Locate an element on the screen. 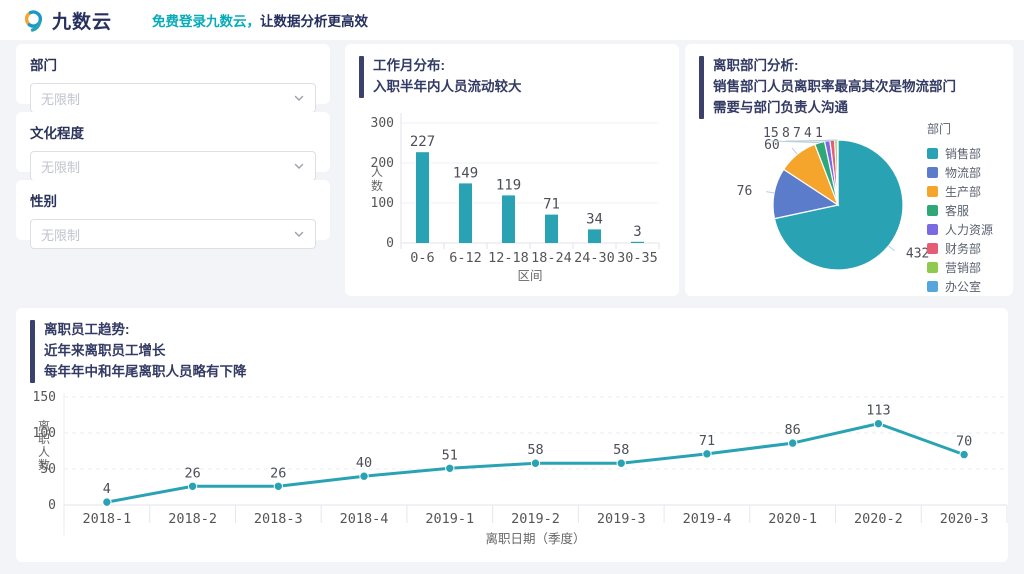 Image resolution: width=1024 pixels, height=574 pixels. svg-text: 0 is located at coordinates (390, 243).